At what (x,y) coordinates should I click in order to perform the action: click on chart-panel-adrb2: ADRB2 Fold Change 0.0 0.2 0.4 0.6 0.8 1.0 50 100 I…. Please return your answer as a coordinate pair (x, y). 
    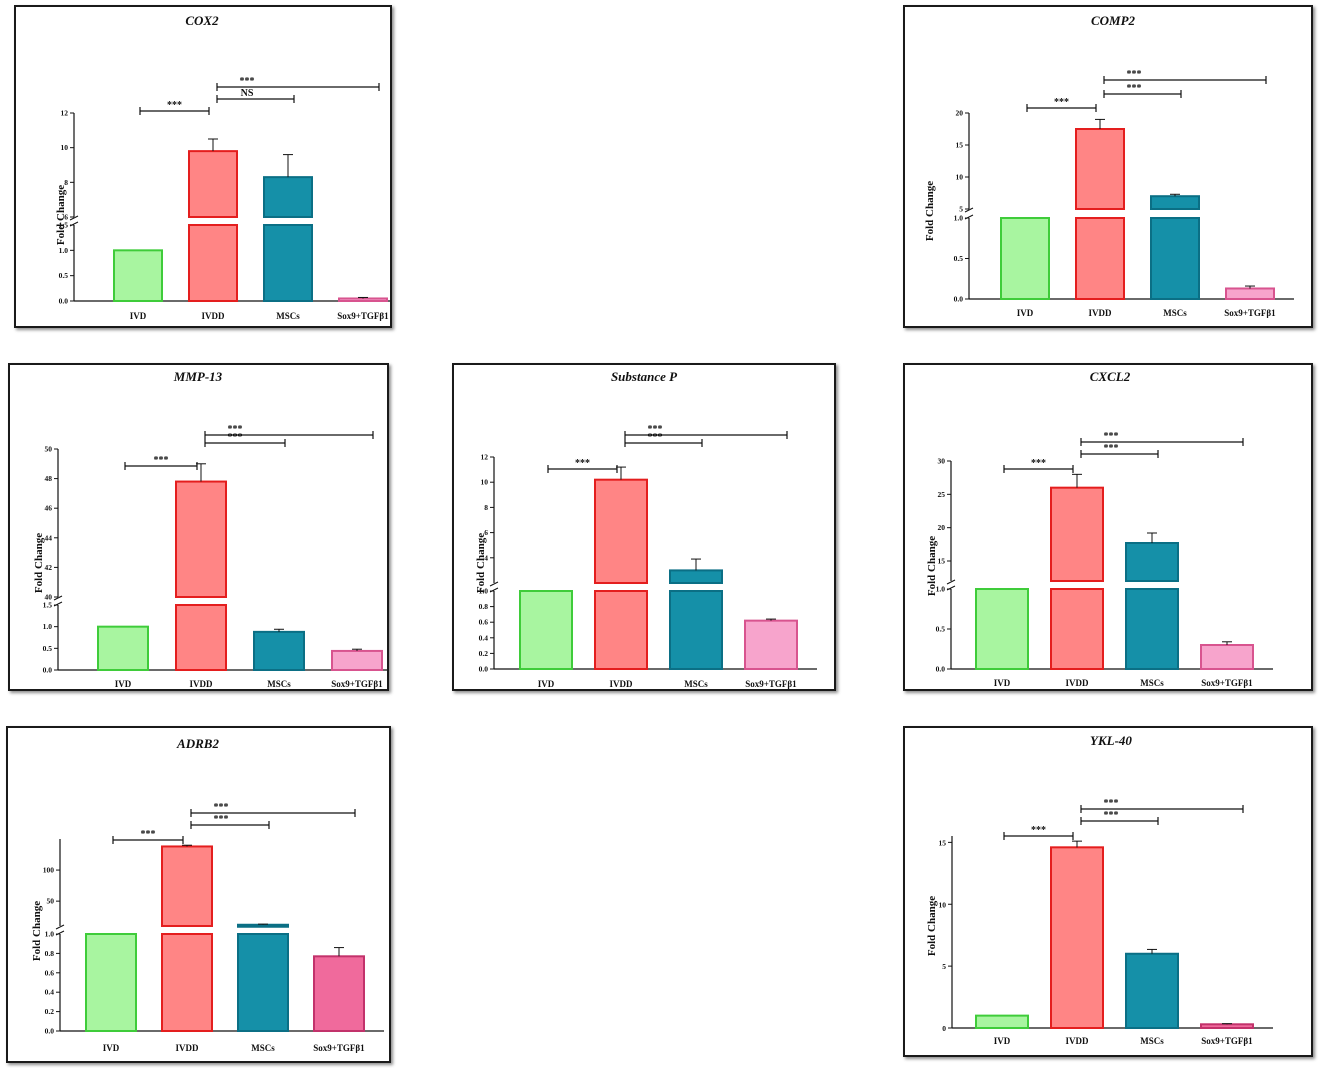
    Looking at the image, I should click on (198, 894).